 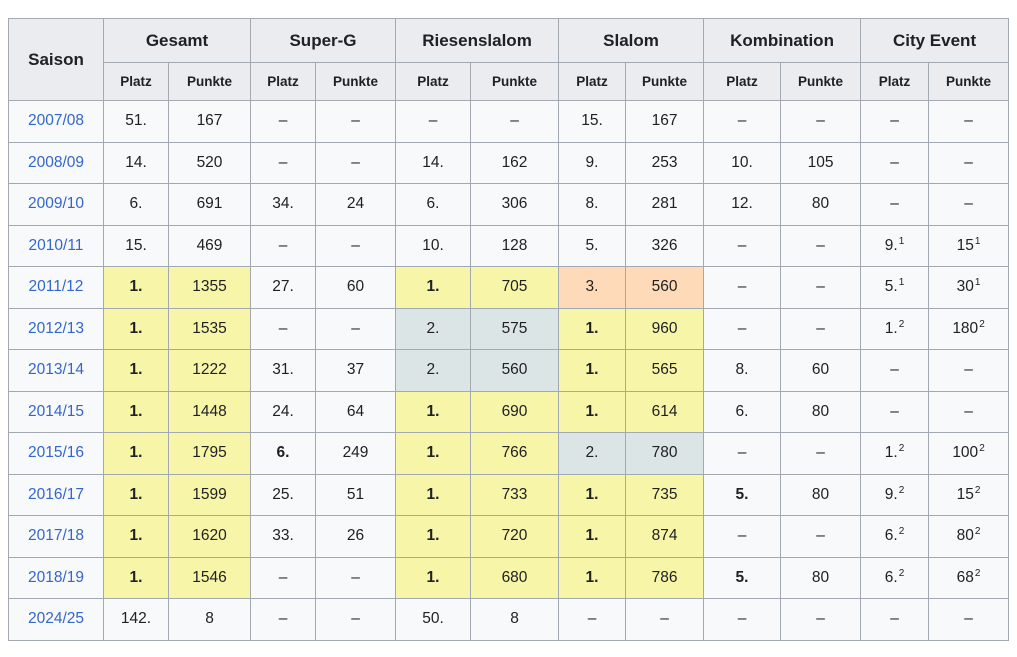 I want to click on result-value: 33., so click(x=283, y=536).